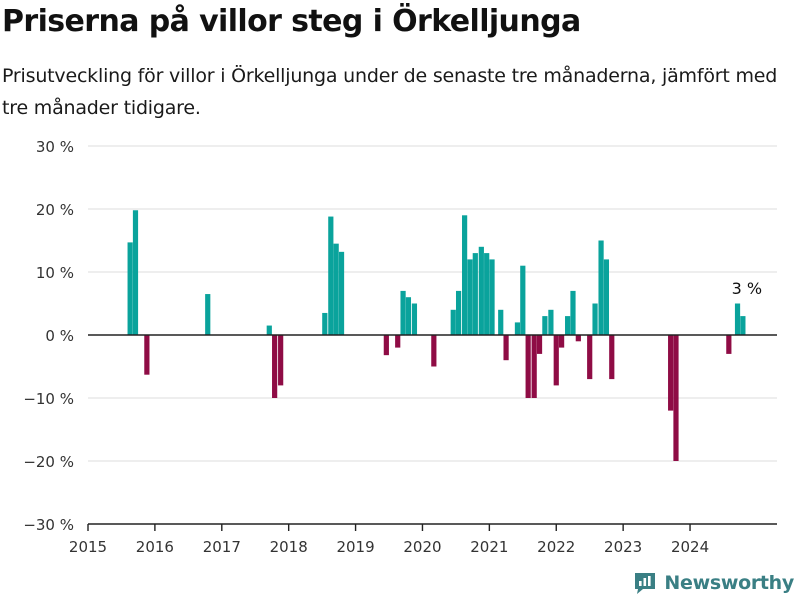 The image size is (800, 600). What do you see at coordinates (355, 547) in the screenshot?
I see `x-tick-label: 2019` at bounding box center [355, 547].